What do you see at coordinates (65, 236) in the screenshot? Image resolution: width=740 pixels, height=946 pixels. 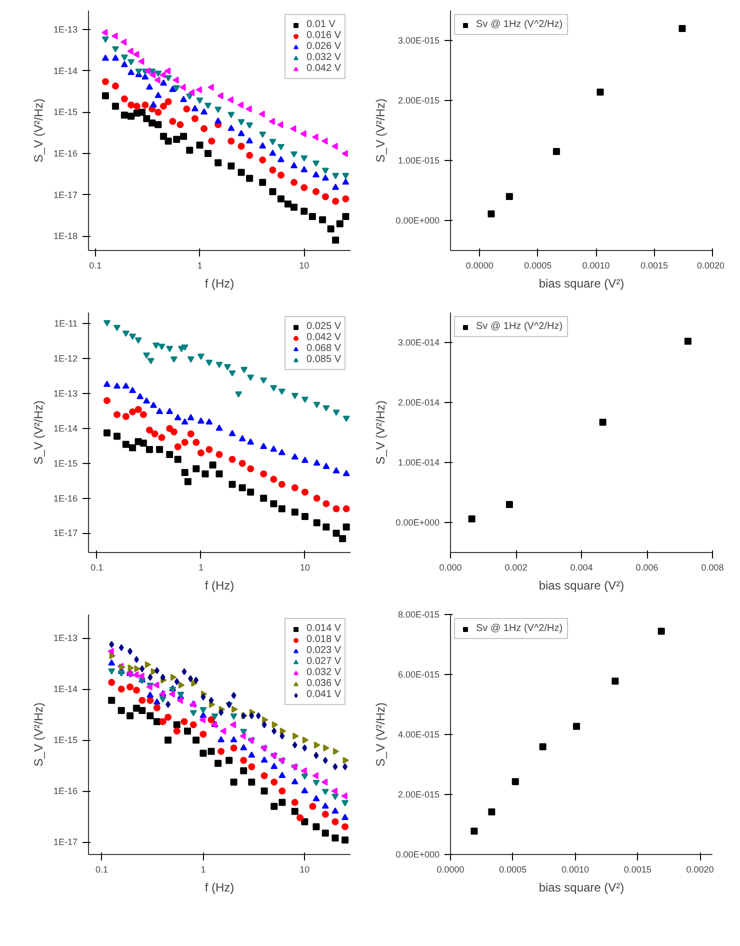 I see `y-tick-label: 1E-18` at bounding box center [65, 236].